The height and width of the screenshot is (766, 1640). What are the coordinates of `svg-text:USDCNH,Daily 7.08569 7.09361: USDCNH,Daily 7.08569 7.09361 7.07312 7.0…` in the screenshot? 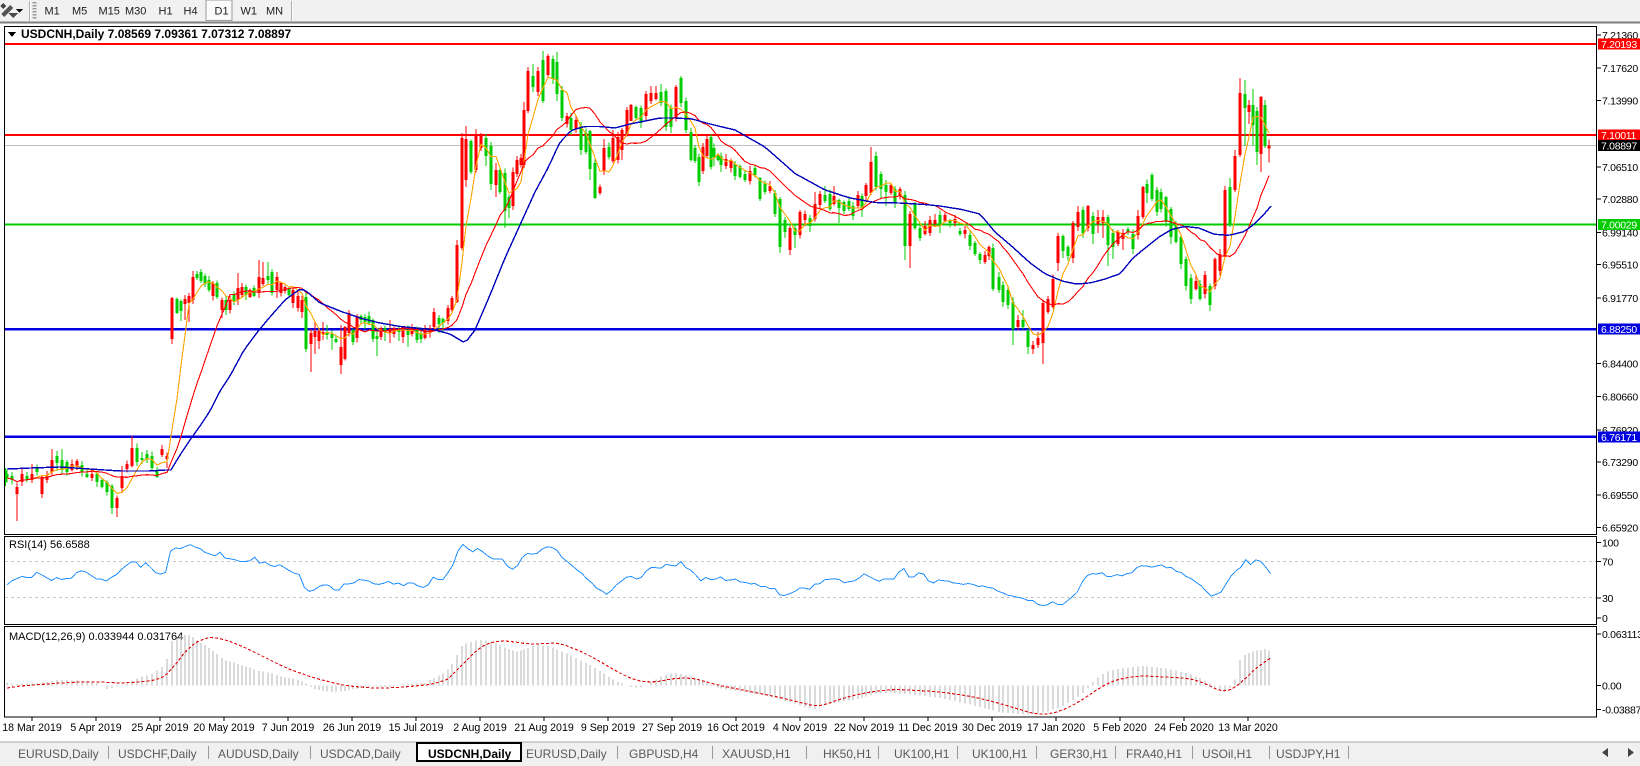 It's located at (156, 34).